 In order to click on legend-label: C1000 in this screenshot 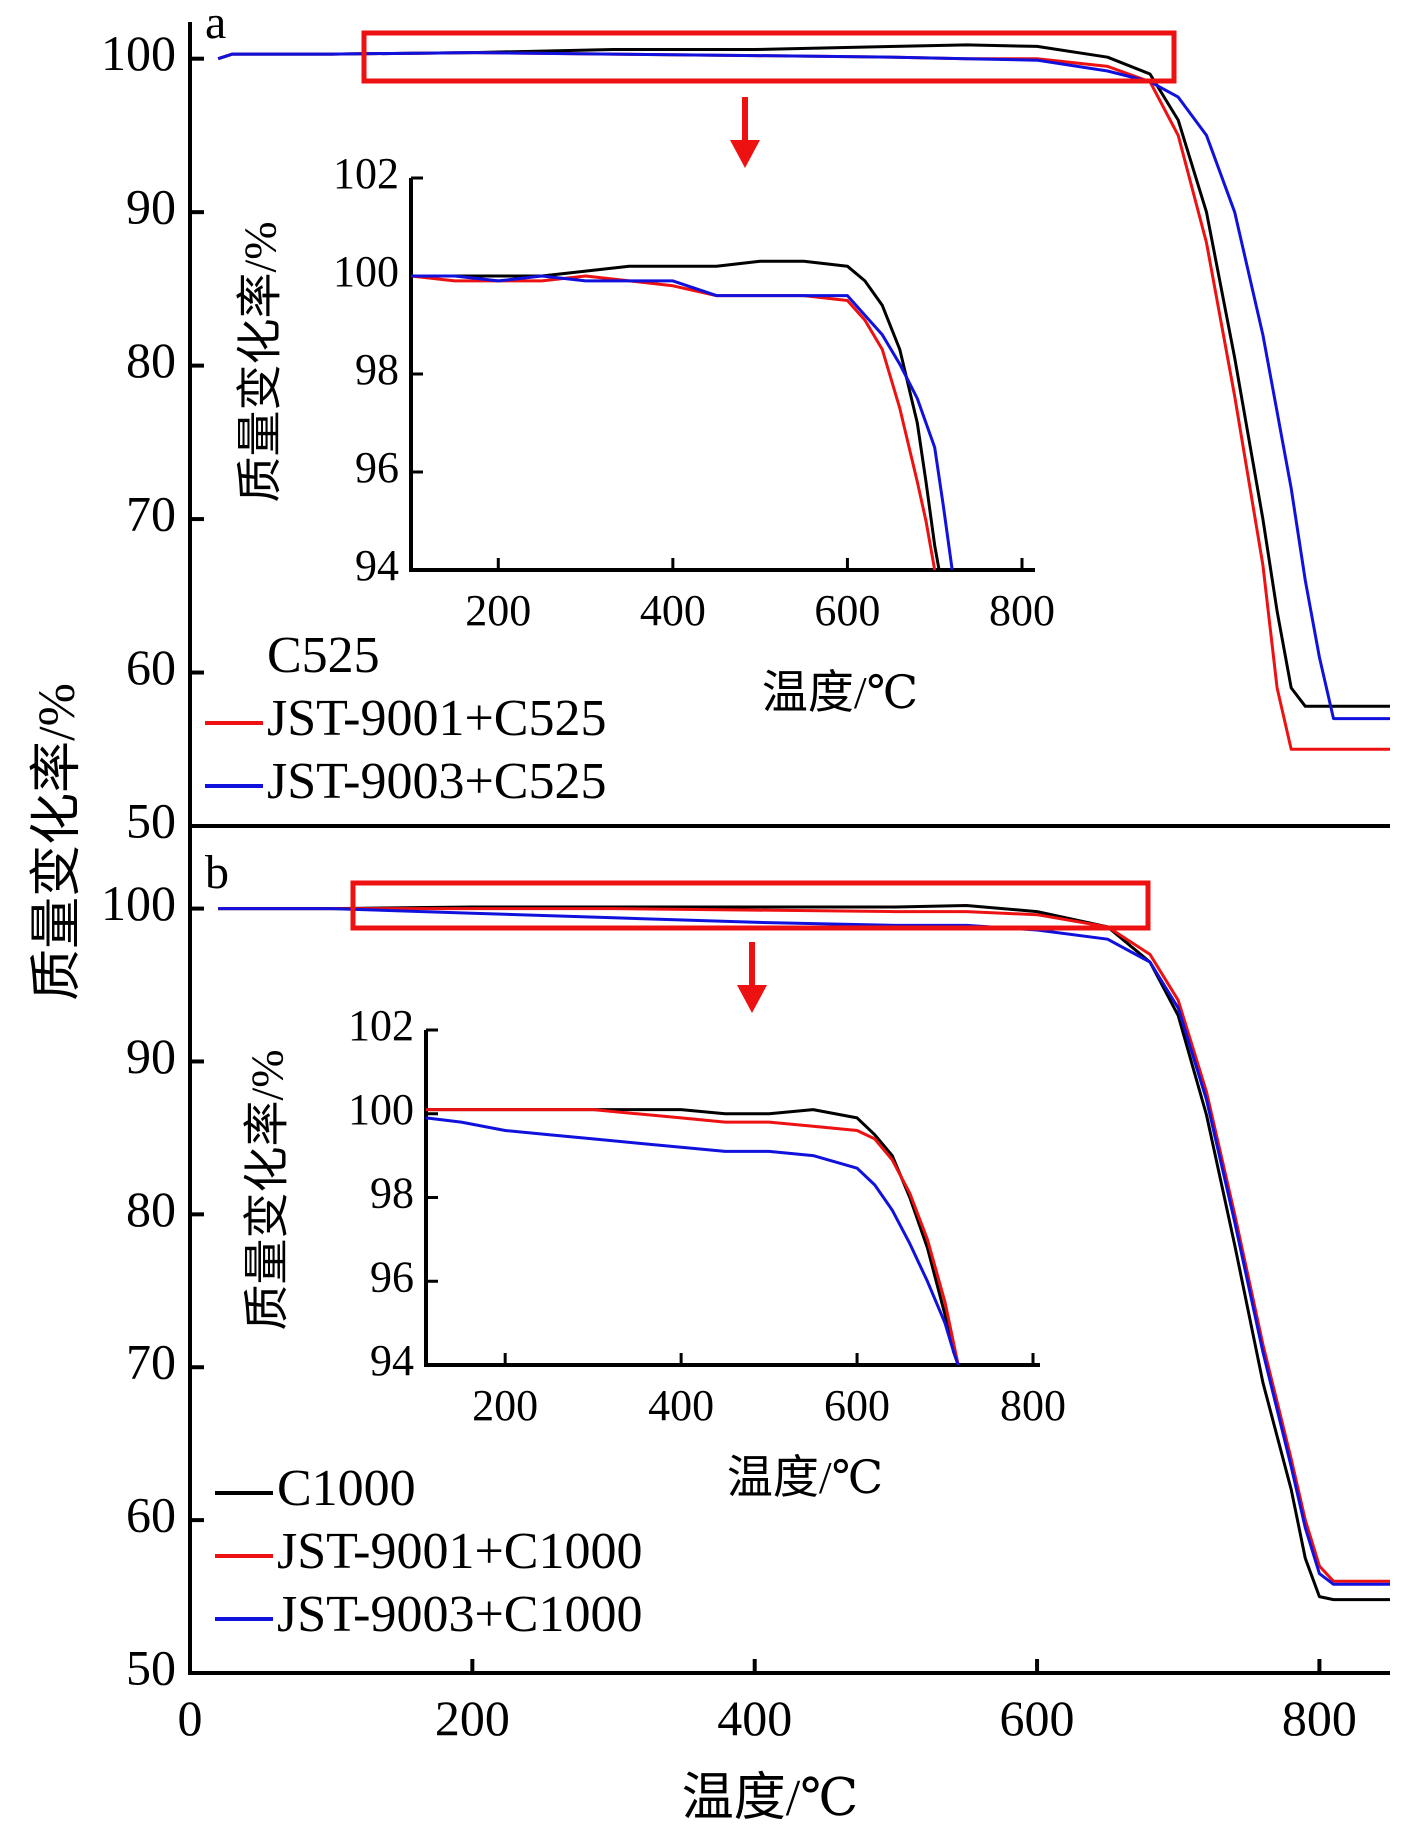, I will do `click(346, 1488)`.